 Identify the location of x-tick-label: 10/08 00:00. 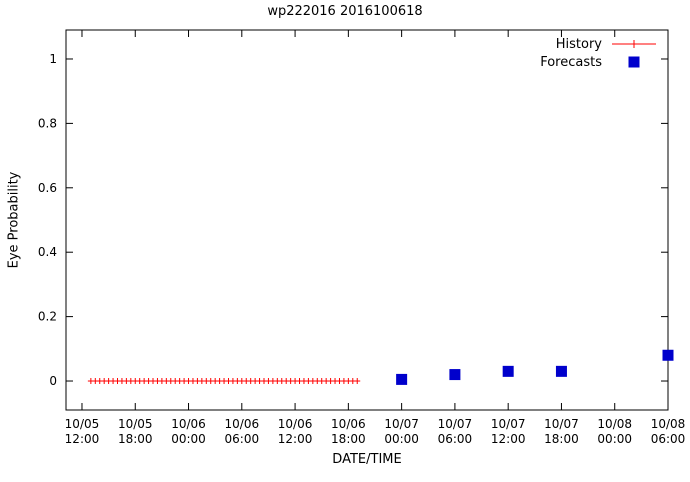
(614, 431).